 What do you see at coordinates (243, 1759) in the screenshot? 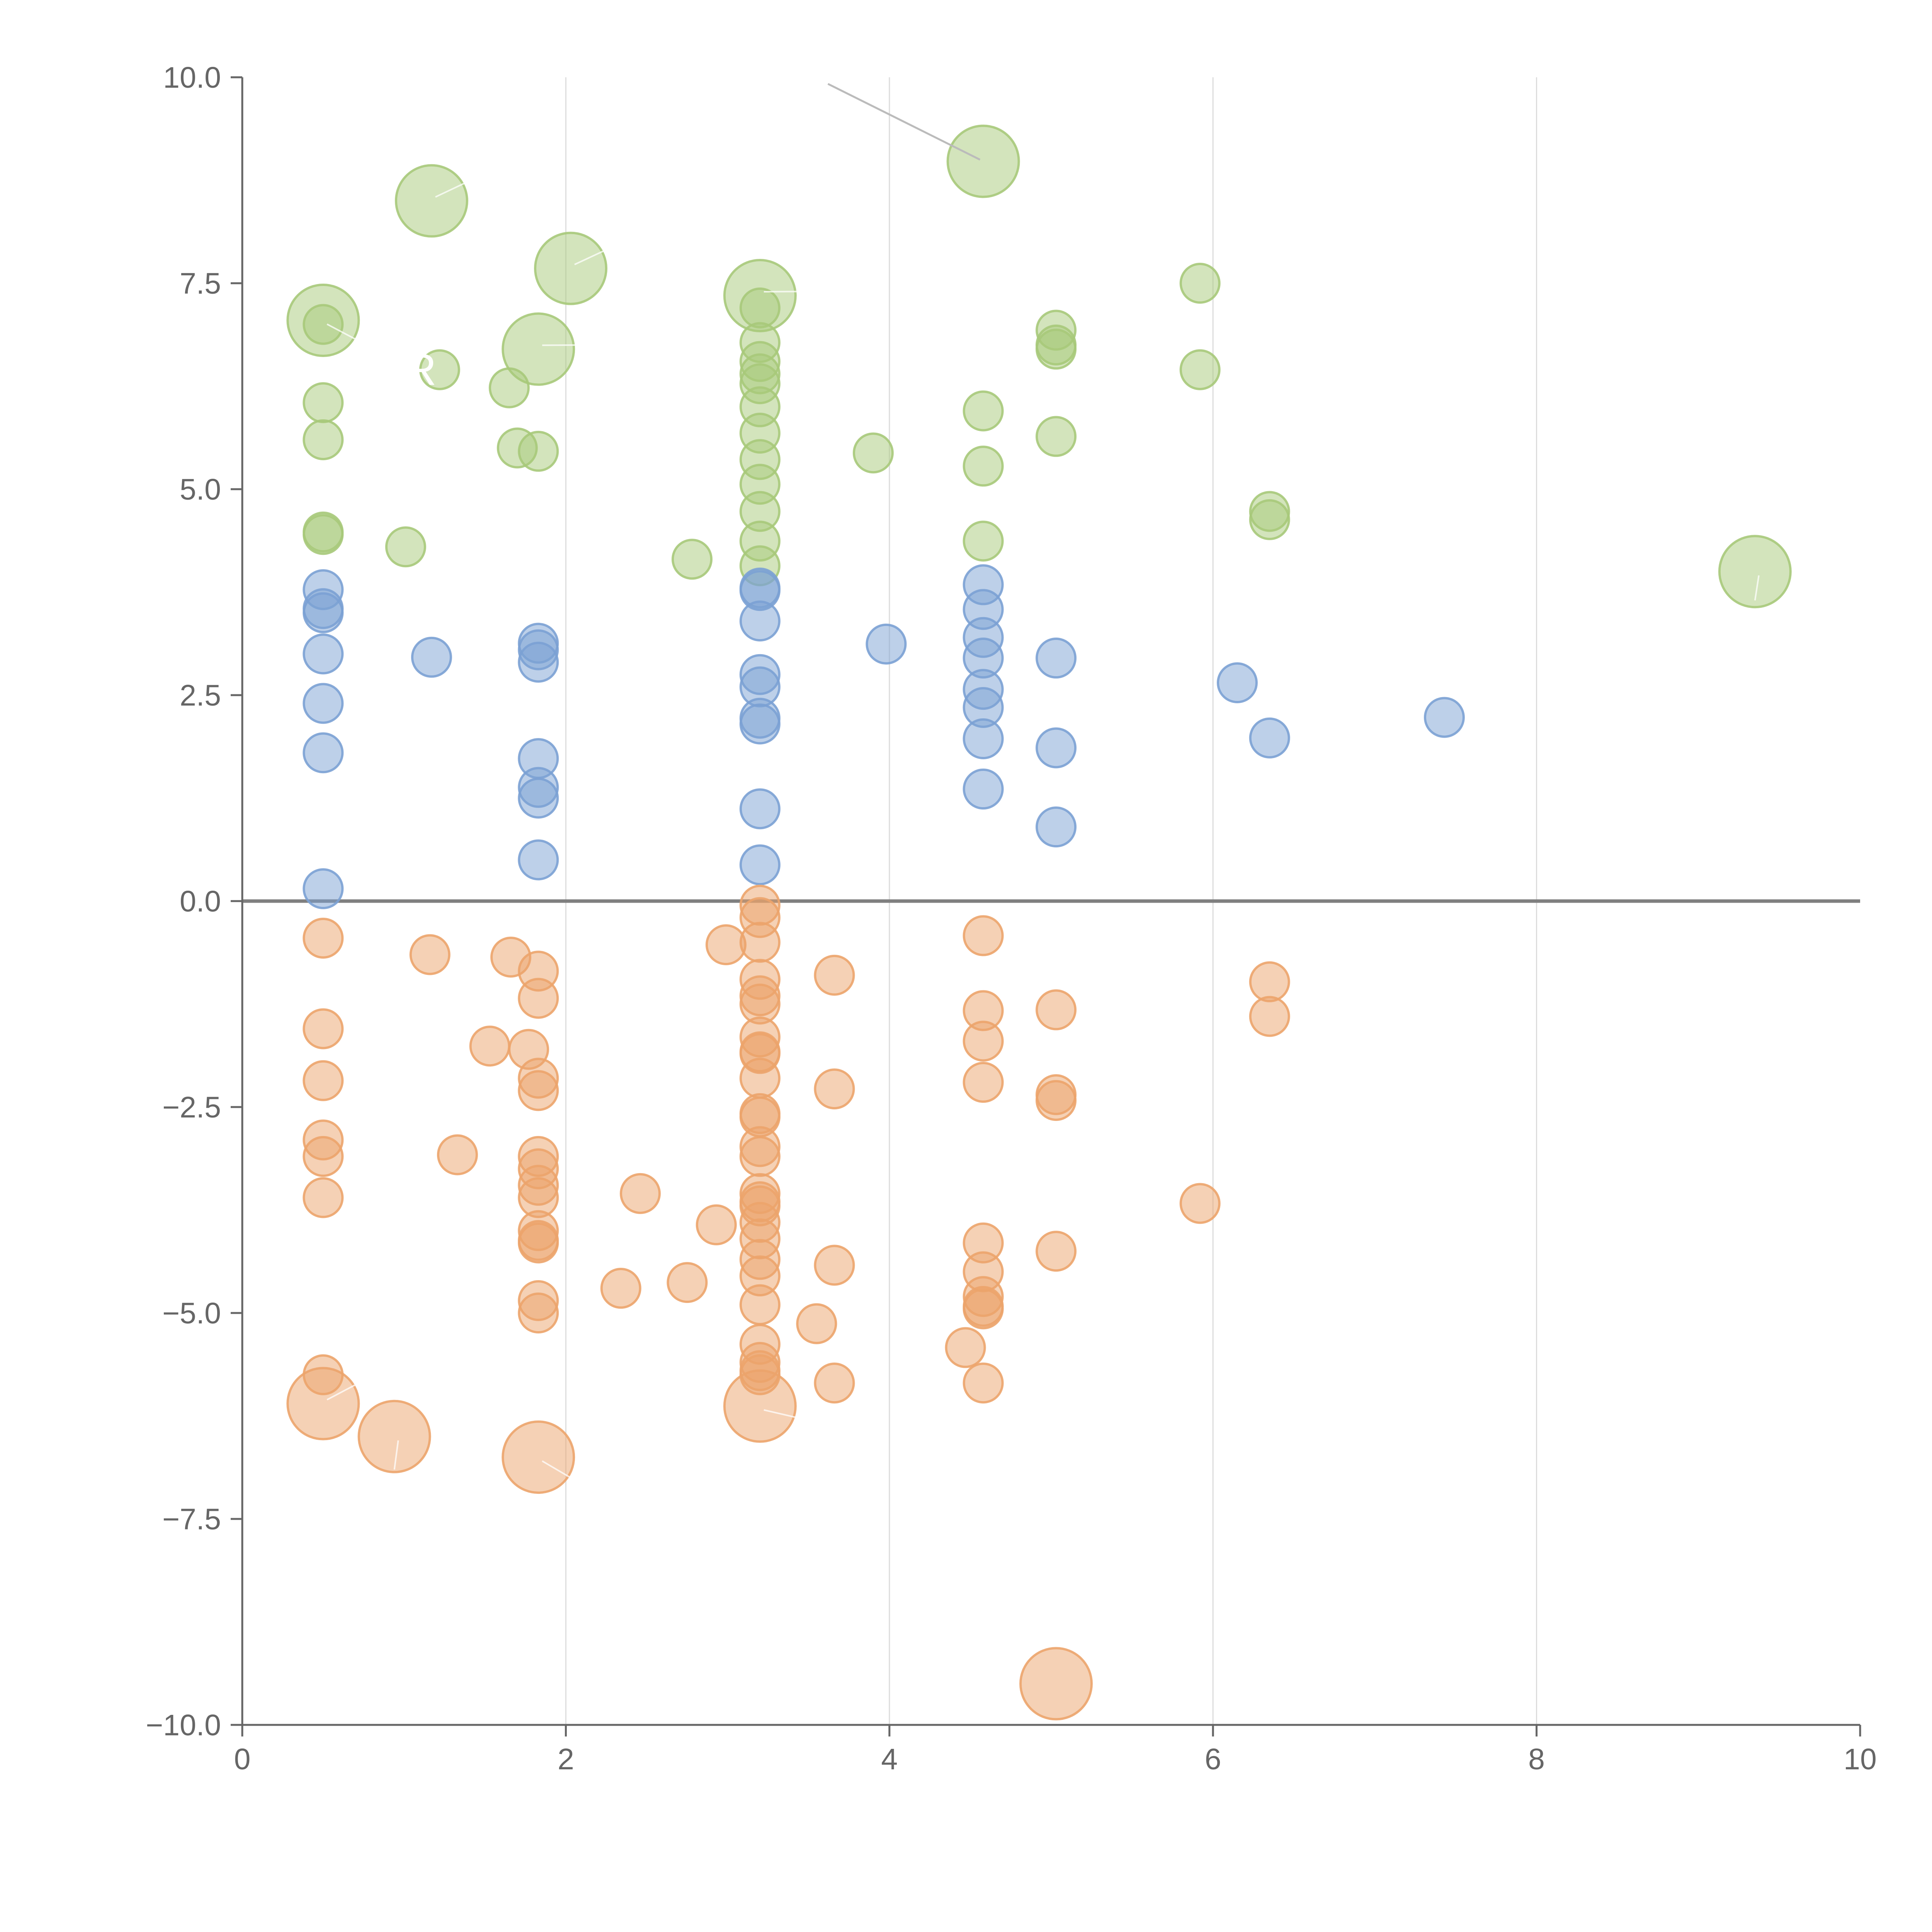
I see `x-tick-label: 0` at bounding box center [243, 1759].